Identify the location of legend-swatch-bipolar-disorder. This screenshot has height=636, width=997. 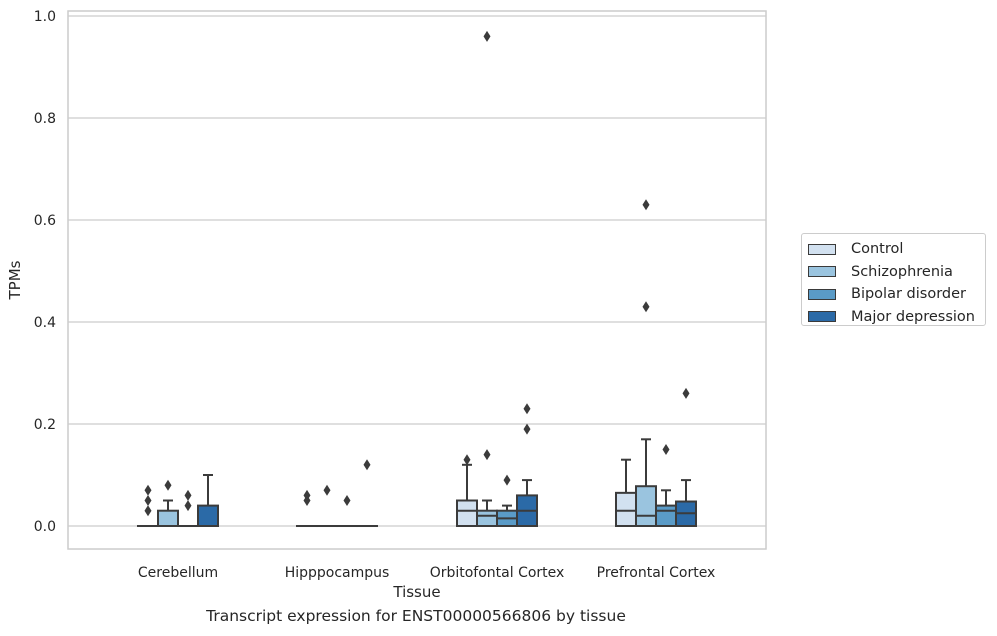
(822, 294).